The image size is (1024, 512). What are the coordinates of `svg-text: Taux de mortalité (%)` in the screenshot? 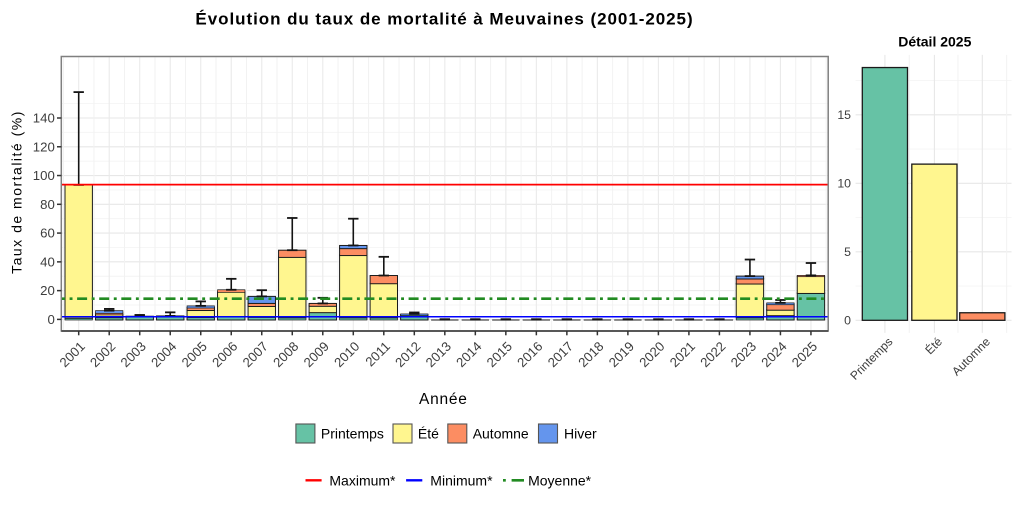 It's located at (17, 192).